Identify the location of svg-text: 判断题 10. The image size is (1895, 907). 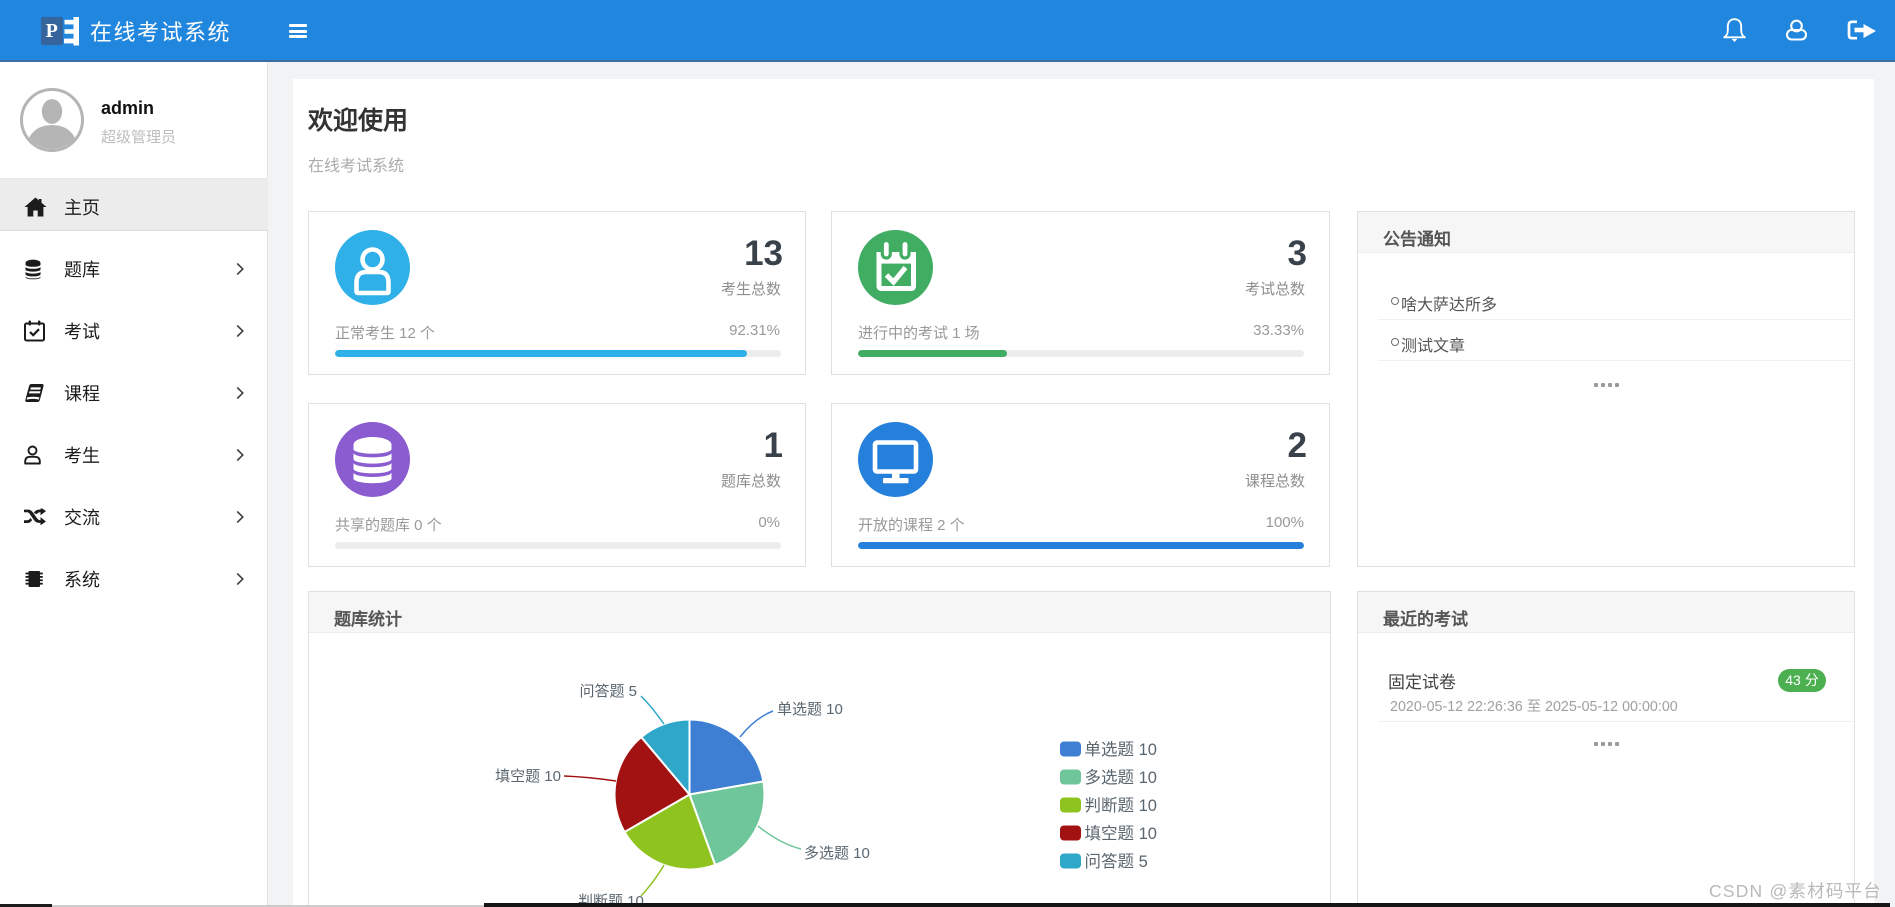
(1121, 805).